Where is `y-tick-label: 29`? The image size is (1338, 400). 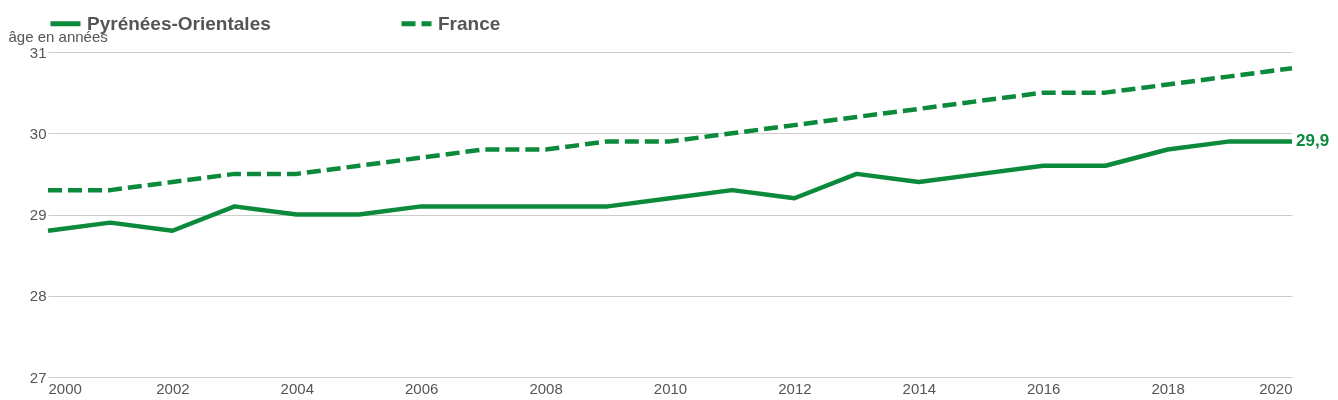 y-tick-label: 29 is located at coordinates (38, 214).